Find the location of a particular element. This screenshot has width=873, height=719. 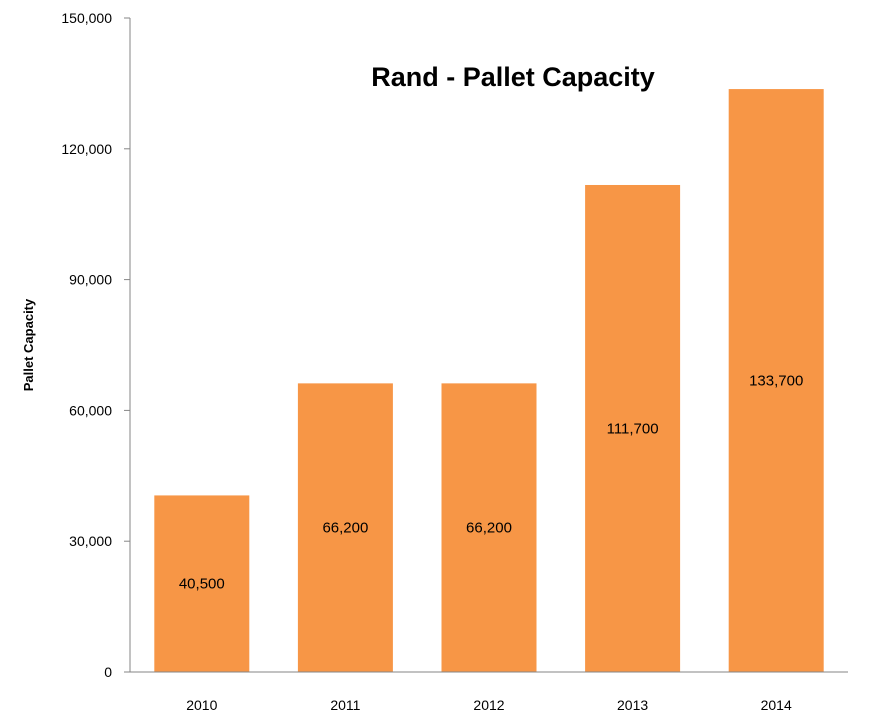

y-tick-label: 150,000 is located at coordinates (86, 18).